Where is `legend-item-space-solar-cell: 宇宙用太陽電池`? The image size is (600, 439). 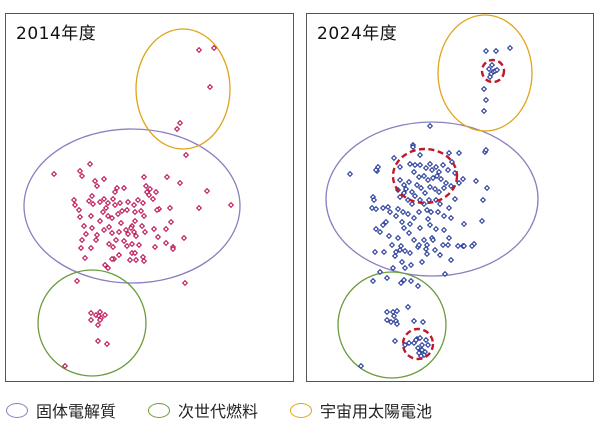
legend-item-space-solar-cell: 宇宙用太陽電池 is located at coordinates (361, 410).